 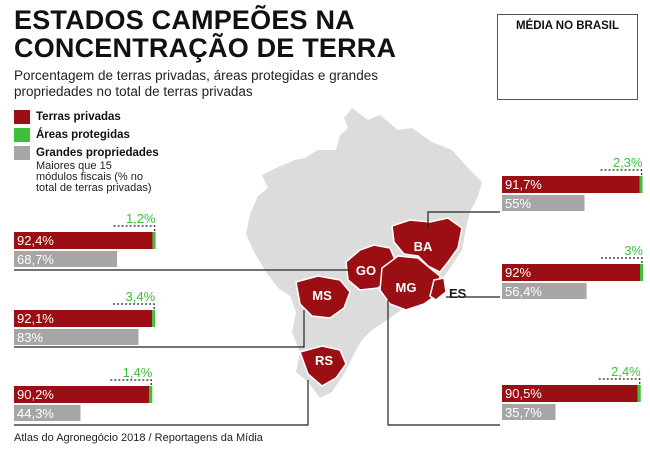 I want to click on bar-private-go, so click(x=83, y=240).